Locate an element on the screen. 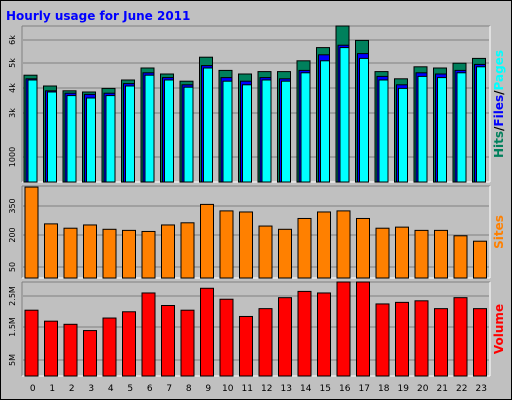  y-tick-label: 5M is located at coordinates (12, 360).